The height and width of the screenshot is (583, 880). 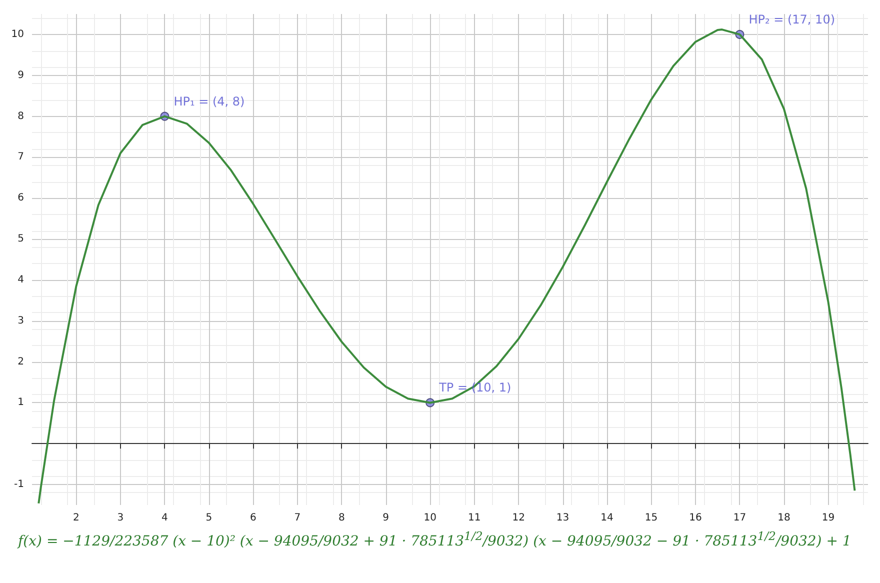 I want to click on y-tick-label: -1, so click(x=19, y=484).